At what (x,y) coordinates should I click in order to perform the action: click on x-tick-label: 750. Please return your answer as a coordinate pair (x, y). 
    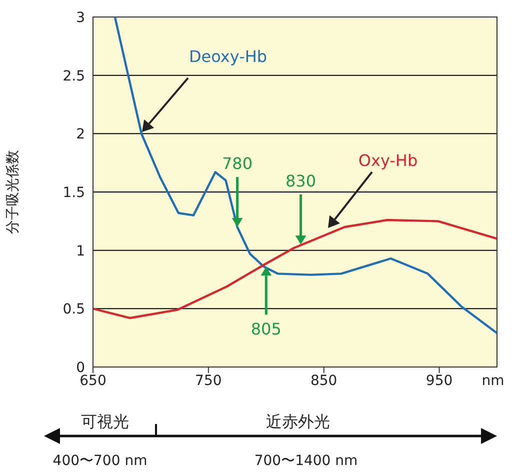
    Looking at the image, I should click on (208, 380).